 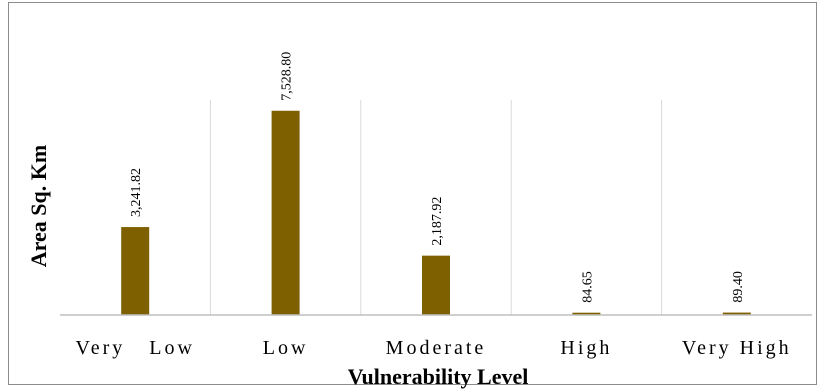 I want to click on data-label-0: 3,241.82, so click(x=136, y=192).